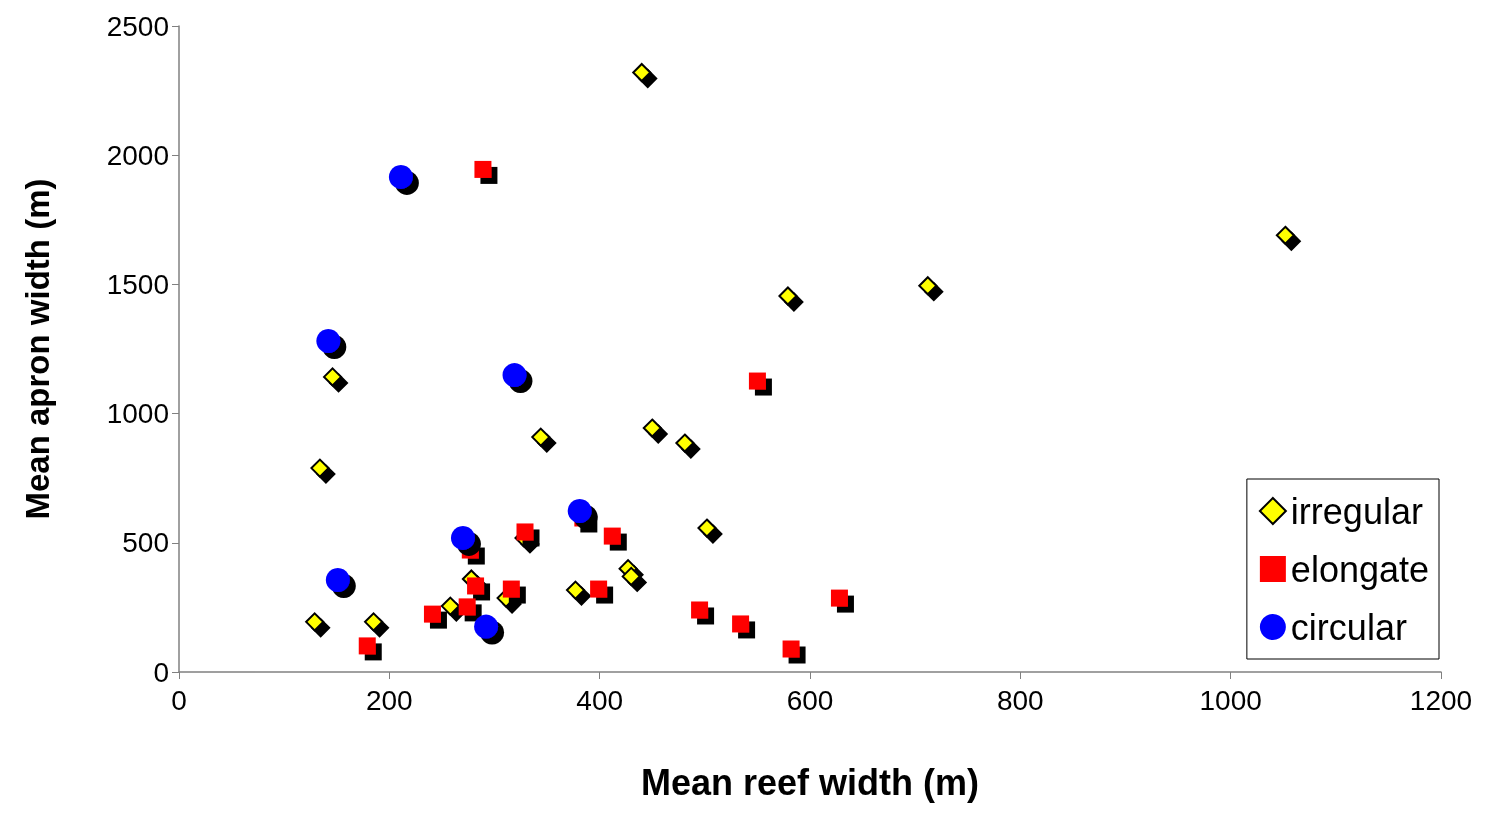 The image size is (1499, 814). What do you see at coordinates (1230, 700) in the screenshot?
I see `x-tick-label: 1000` at bounding box center [1230, 700].